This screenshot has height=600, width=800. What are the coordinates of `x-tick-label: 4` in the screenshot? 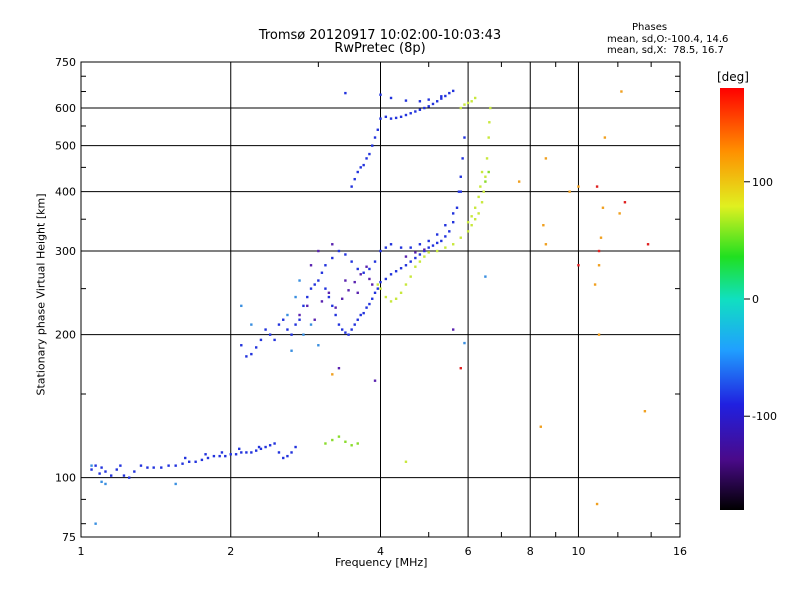 It's located at (380, 551).